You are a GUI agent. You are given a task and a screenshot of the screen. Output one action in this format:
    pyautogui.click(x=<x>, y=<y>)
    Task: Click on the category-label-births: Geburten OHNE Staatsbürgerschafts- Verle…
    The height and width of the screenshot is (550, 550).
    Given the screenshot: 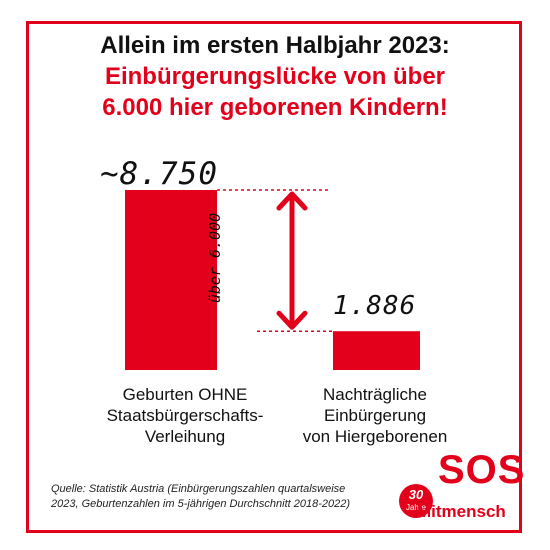 What is the action you would take?
    pyautogui.click(x=185, y=415)
    